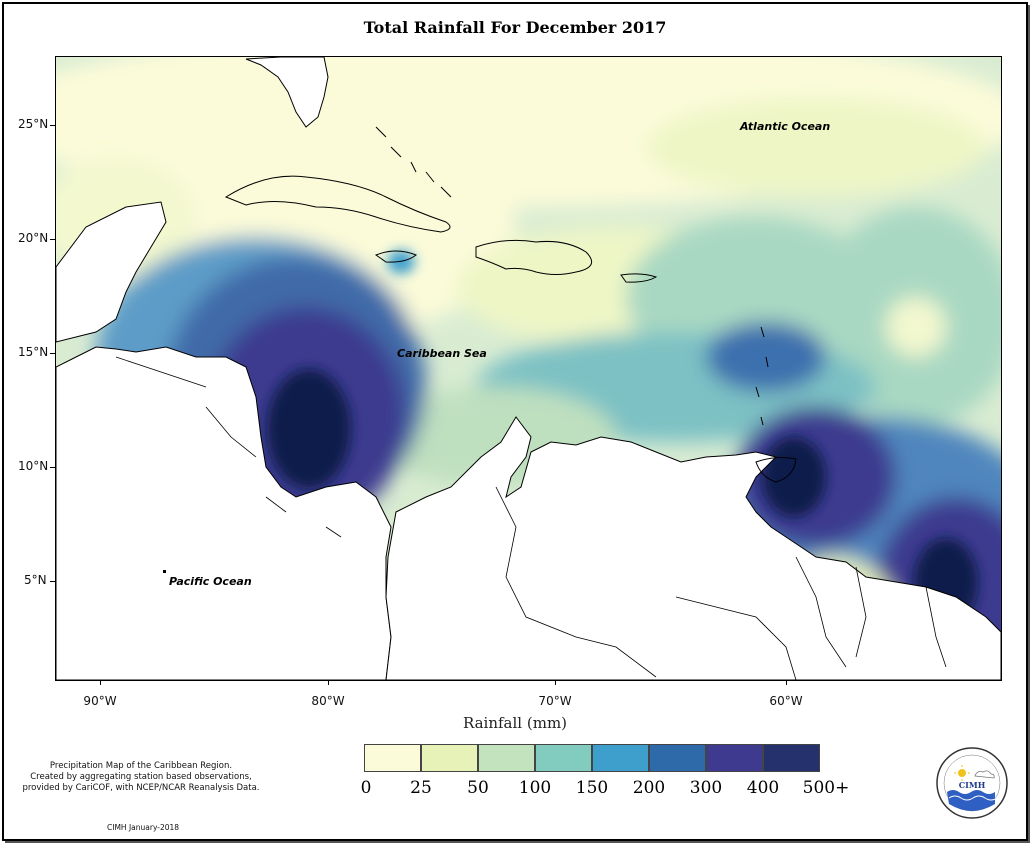  Describe the element at coordinates (861, 612) in the screenshot. I see `border-guyana-suriname` at that location.